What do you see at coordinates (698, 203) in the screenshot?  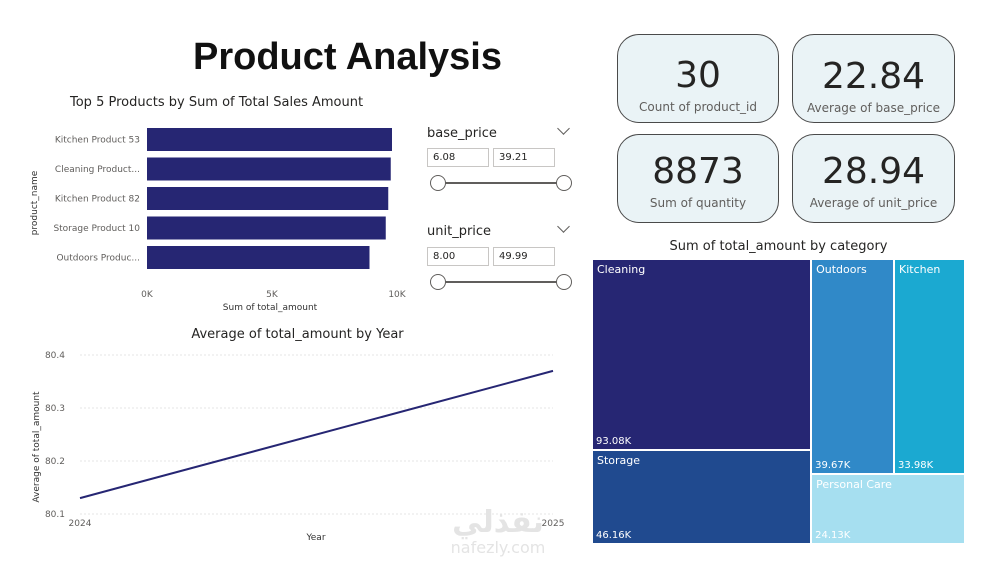 I see `kpi-label: Sum of quantity` at bounding box center [698, 203].